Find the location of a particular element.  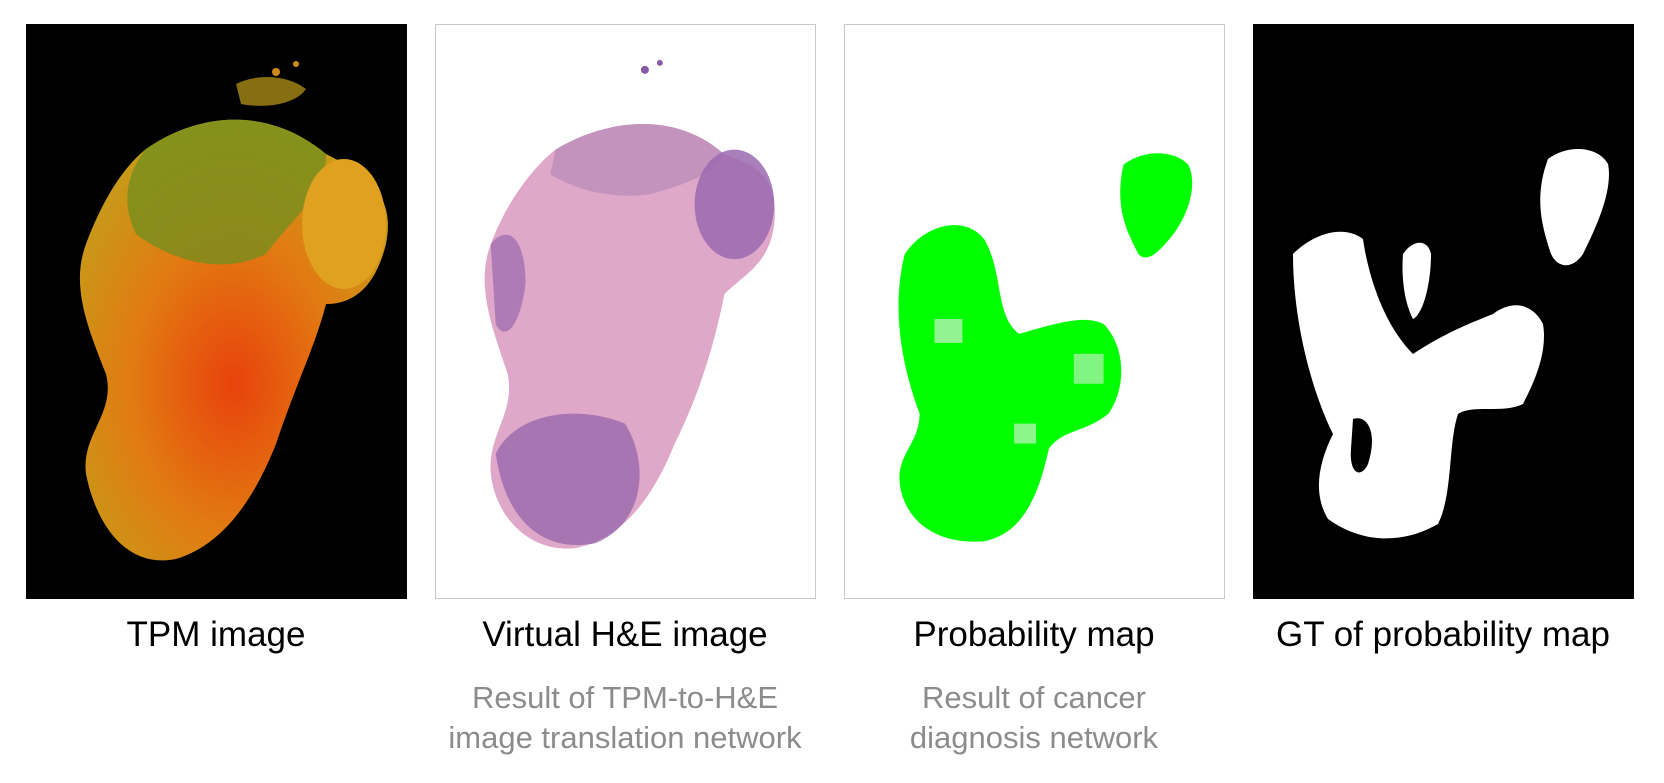

note-line: diagnosis network is located at coordinates (1034, 737).